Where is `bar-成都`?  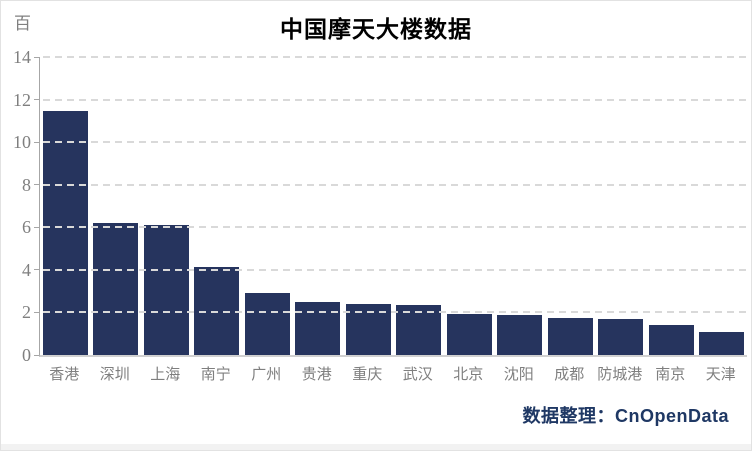
bar-成都 is located at coordinates (570, 336).